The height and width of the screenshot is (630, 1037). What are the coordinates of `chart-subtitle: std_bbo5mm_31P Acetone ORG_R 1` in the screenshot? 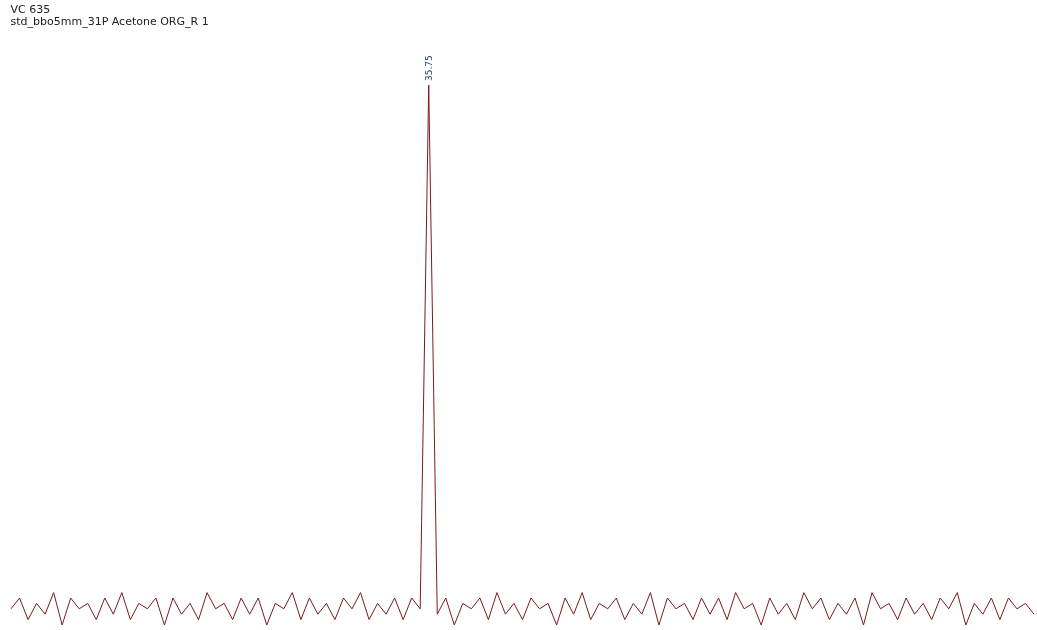 It's located at (109, 22).